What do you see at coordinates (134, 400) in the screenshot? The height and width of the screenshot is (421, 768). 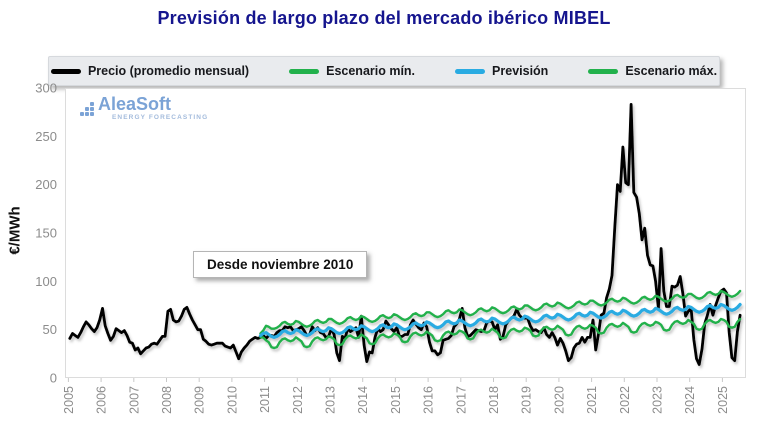 I see `x-axis-tick-label: 2007` at bounding box center [134, 400].